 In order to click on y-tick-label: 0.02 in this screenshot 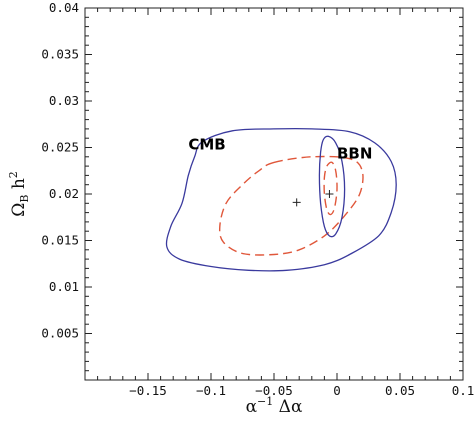, I will do `click(64, 193)`.